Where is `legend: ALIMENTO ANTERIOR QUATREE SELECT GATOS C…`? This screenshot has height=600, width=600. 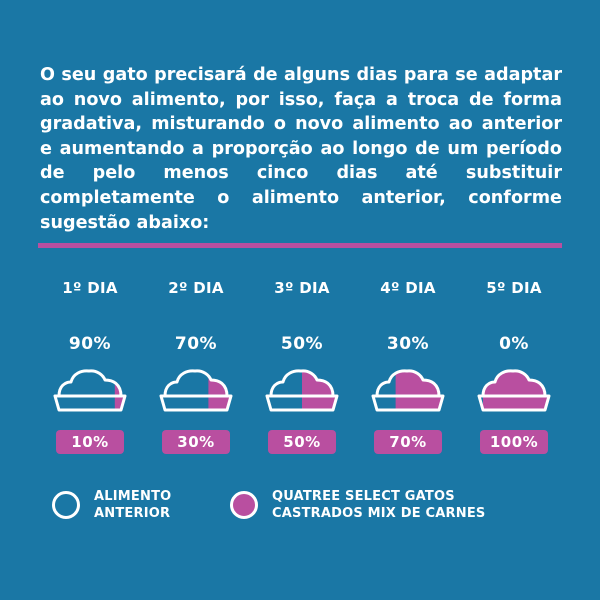 legend: ALIMENTO ANTERIOR QUATREE SELECT GATOS C… is located at coordinates (300, 508).